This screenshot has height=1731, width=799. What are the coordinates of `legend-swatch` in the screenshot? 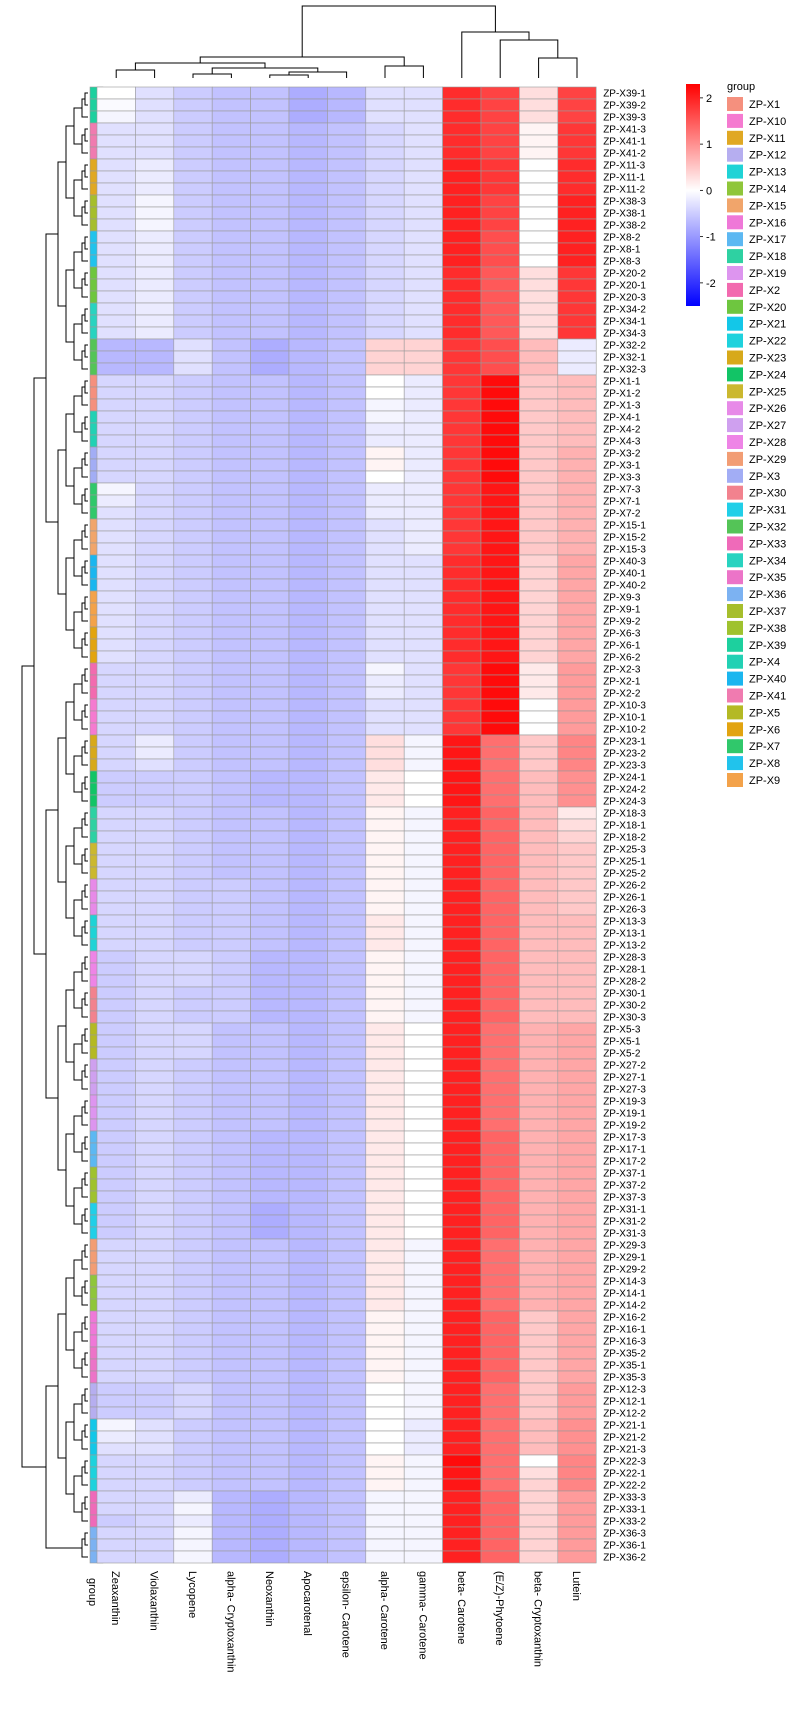 It's located at (735, 712).